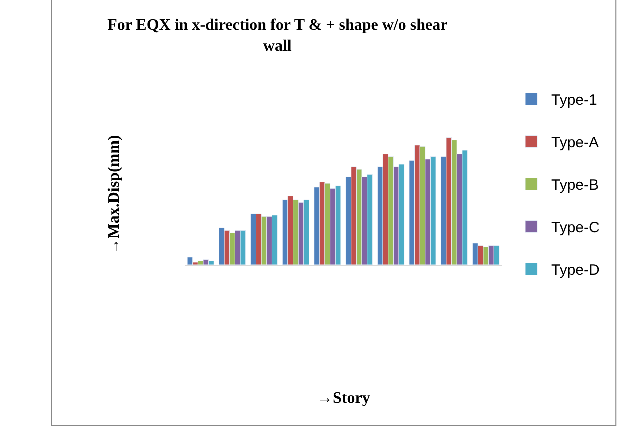 The height and width of the screenshot is (428, 617). Describe the element at coordinates (576, 228) in the screenshot. I see `legend-label: Type-C` at that location.